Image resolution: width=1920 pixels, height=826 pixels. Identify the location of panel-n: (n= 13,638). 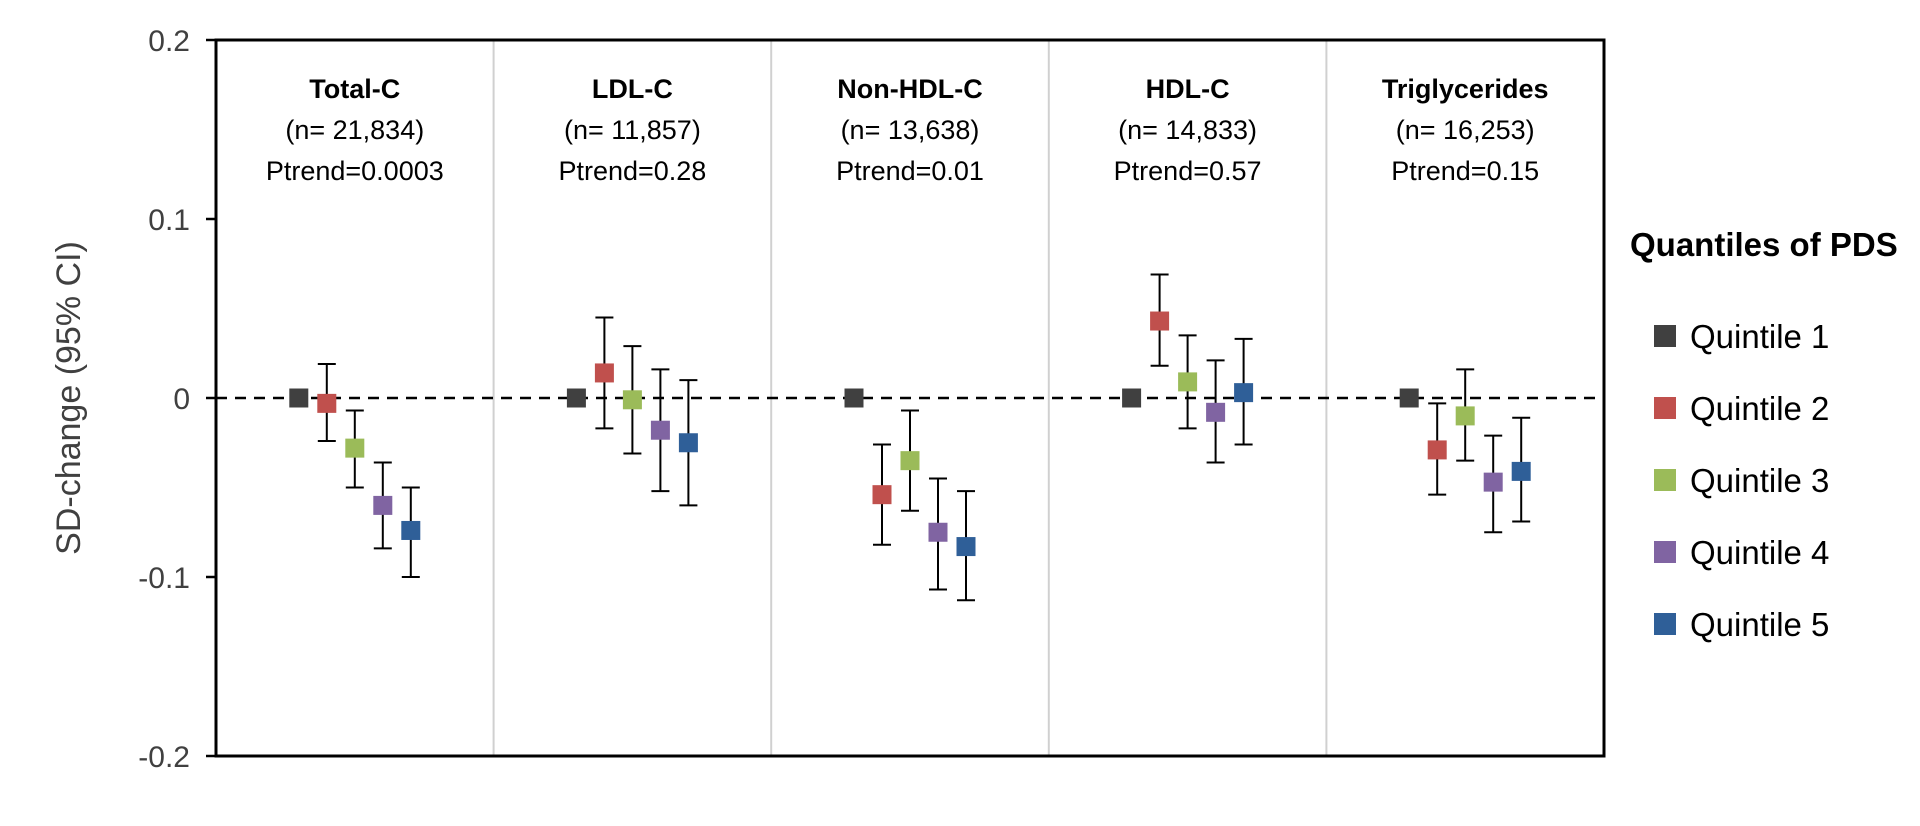
(910, 130).